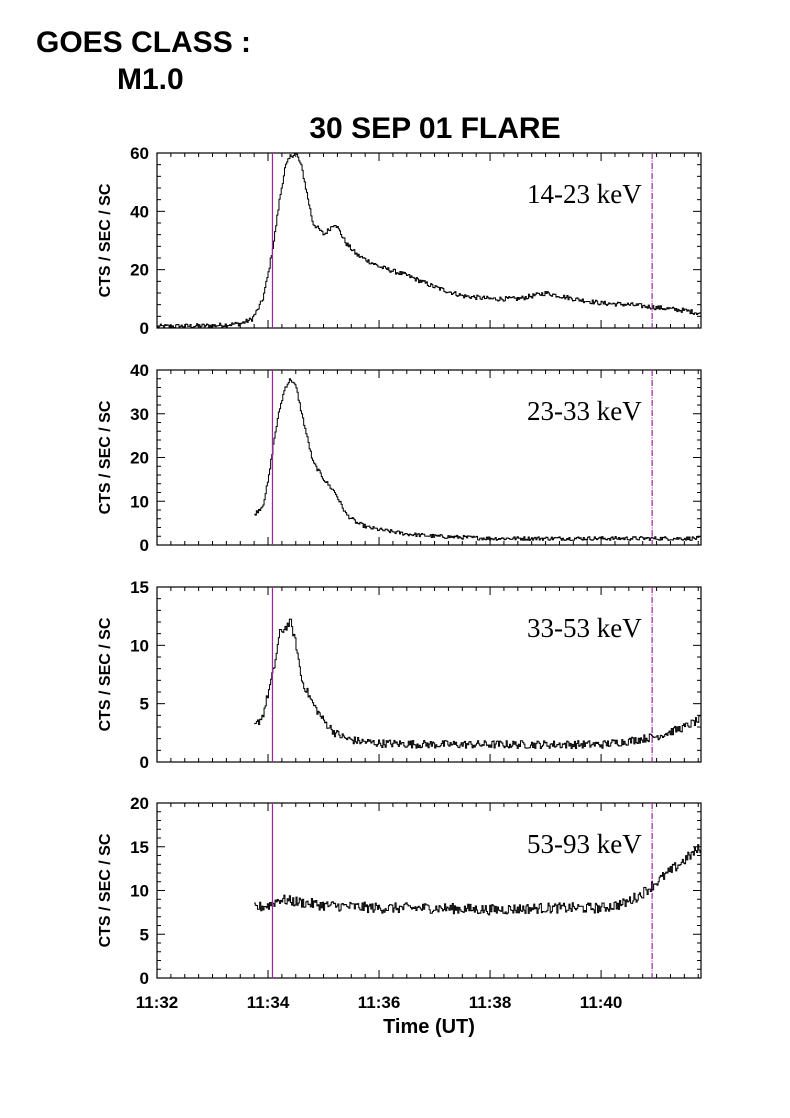  I want to click on x-tick-label: 11:32, so click(157, 1002).